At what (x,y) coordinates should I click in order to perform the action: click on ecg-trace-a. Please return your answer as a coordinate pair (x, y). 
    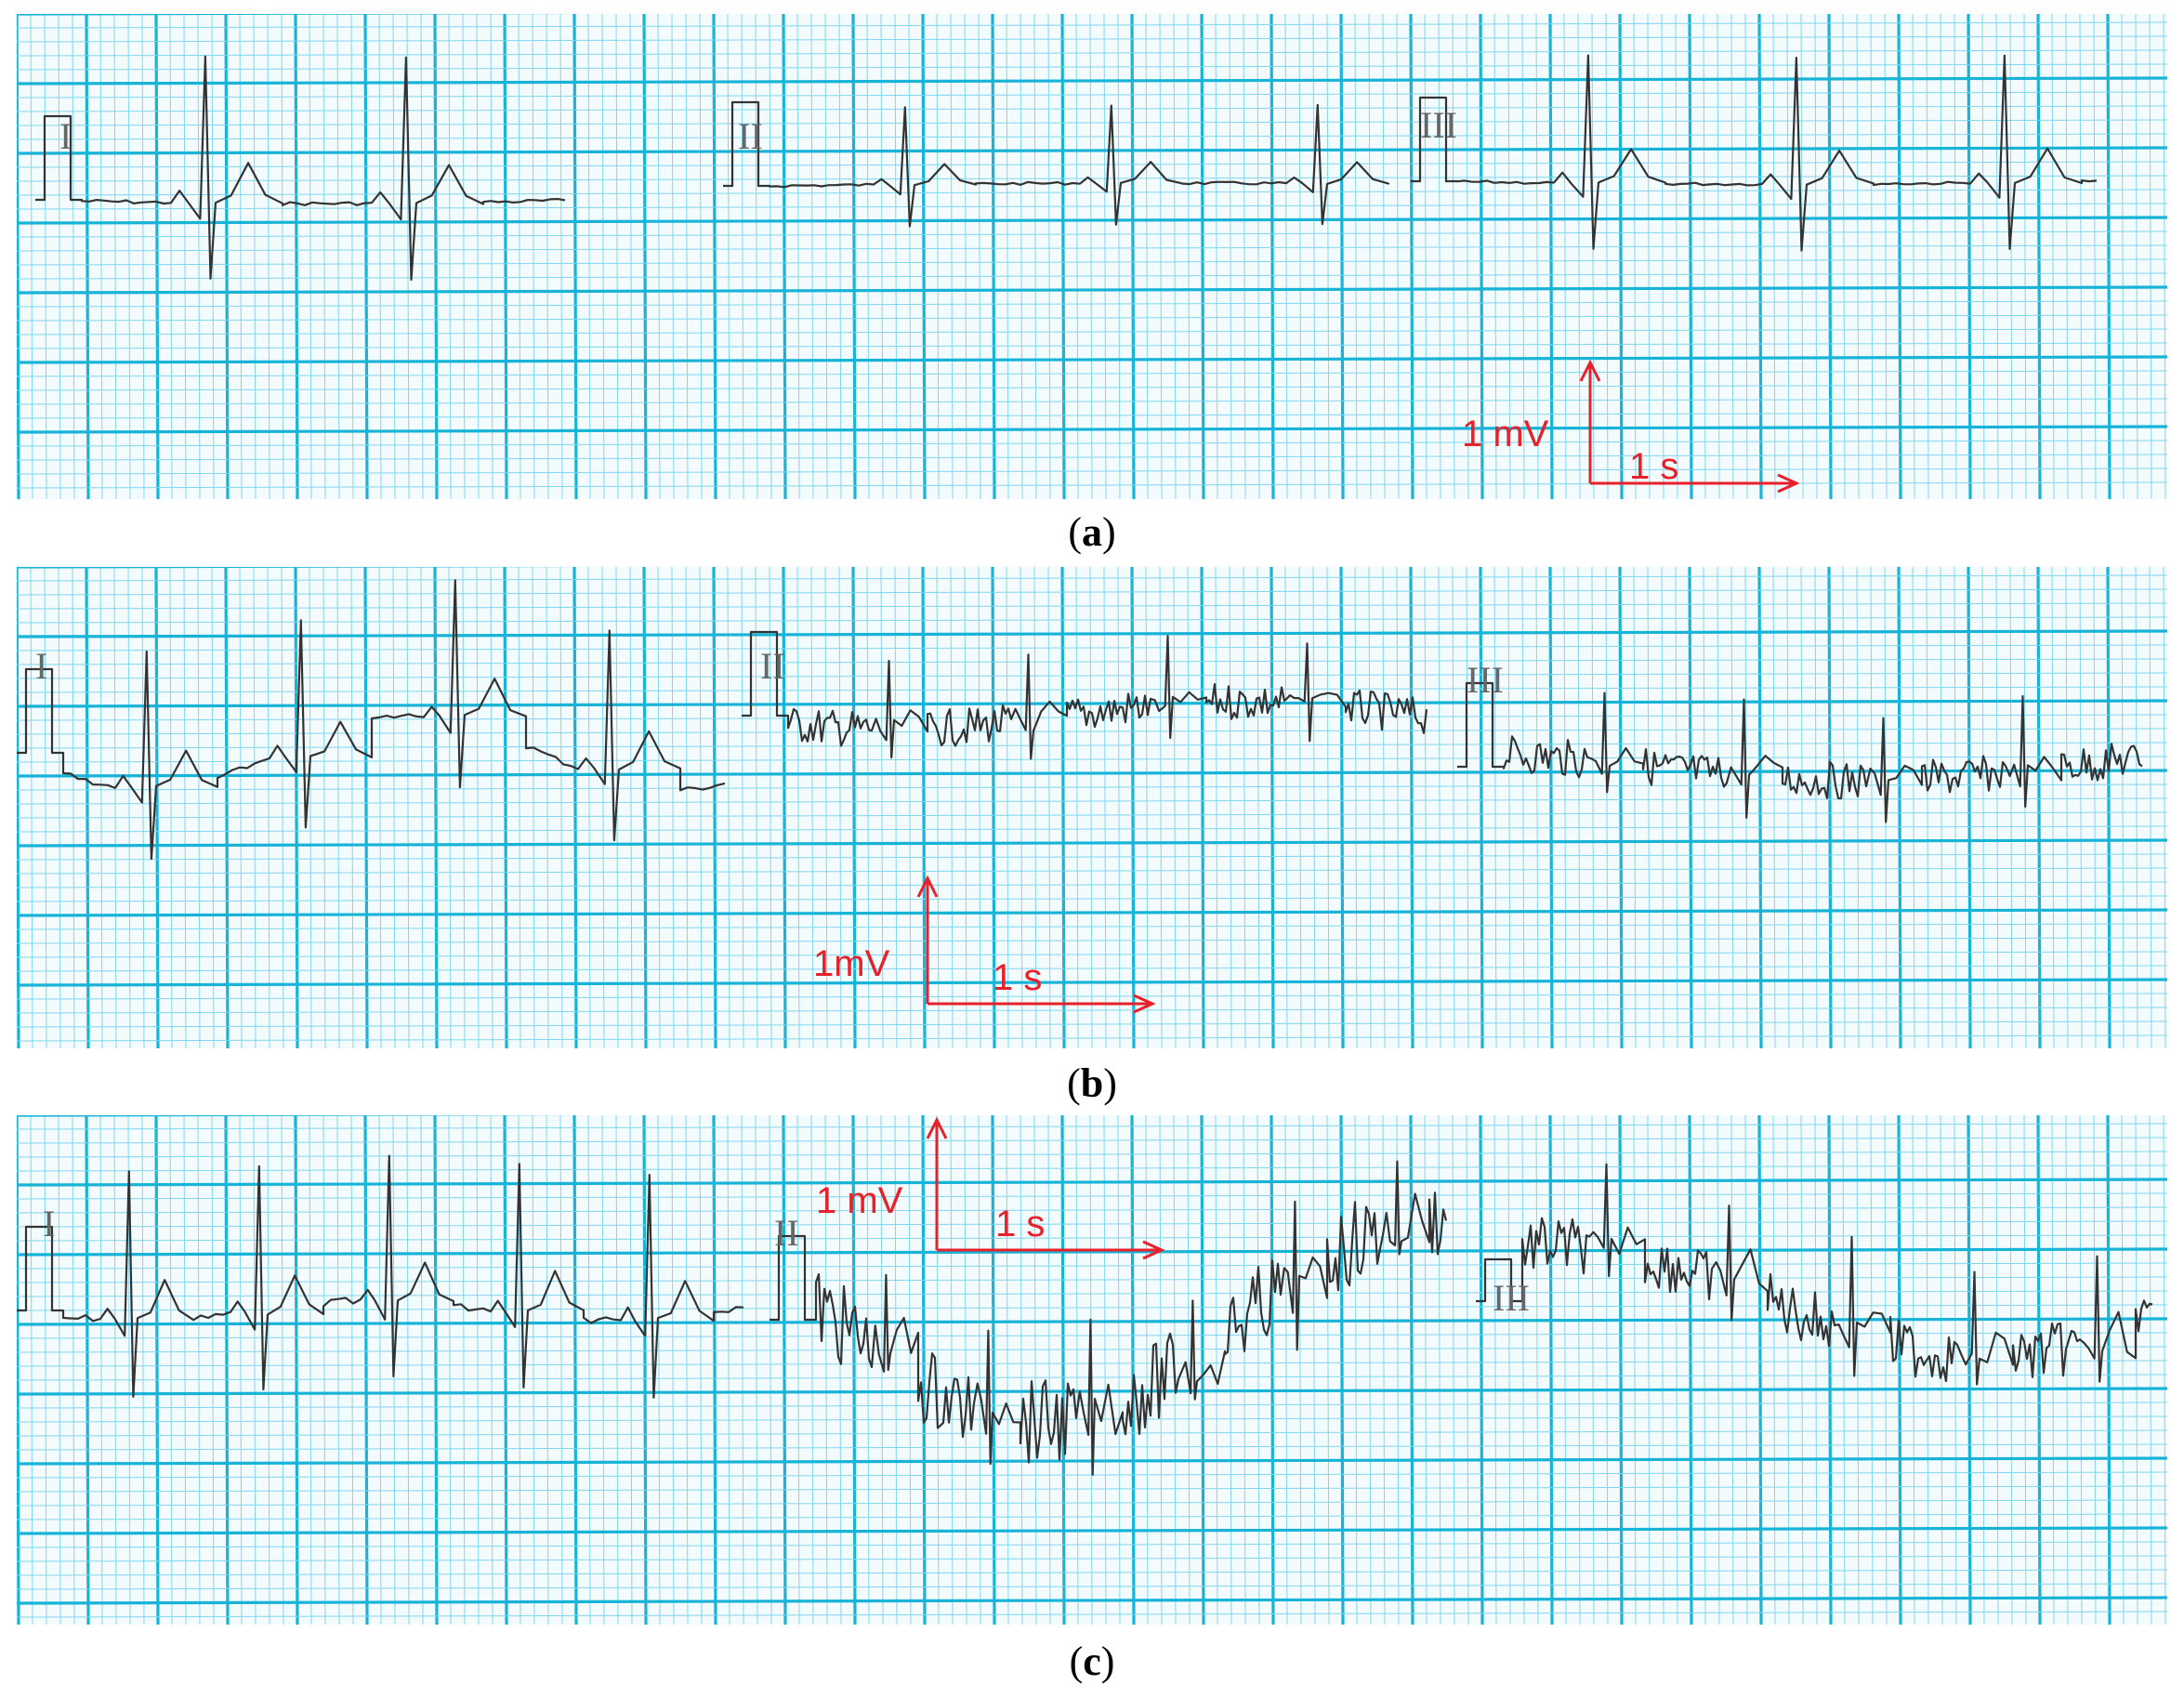
    Looking at the image, I should click on (1066, 168).